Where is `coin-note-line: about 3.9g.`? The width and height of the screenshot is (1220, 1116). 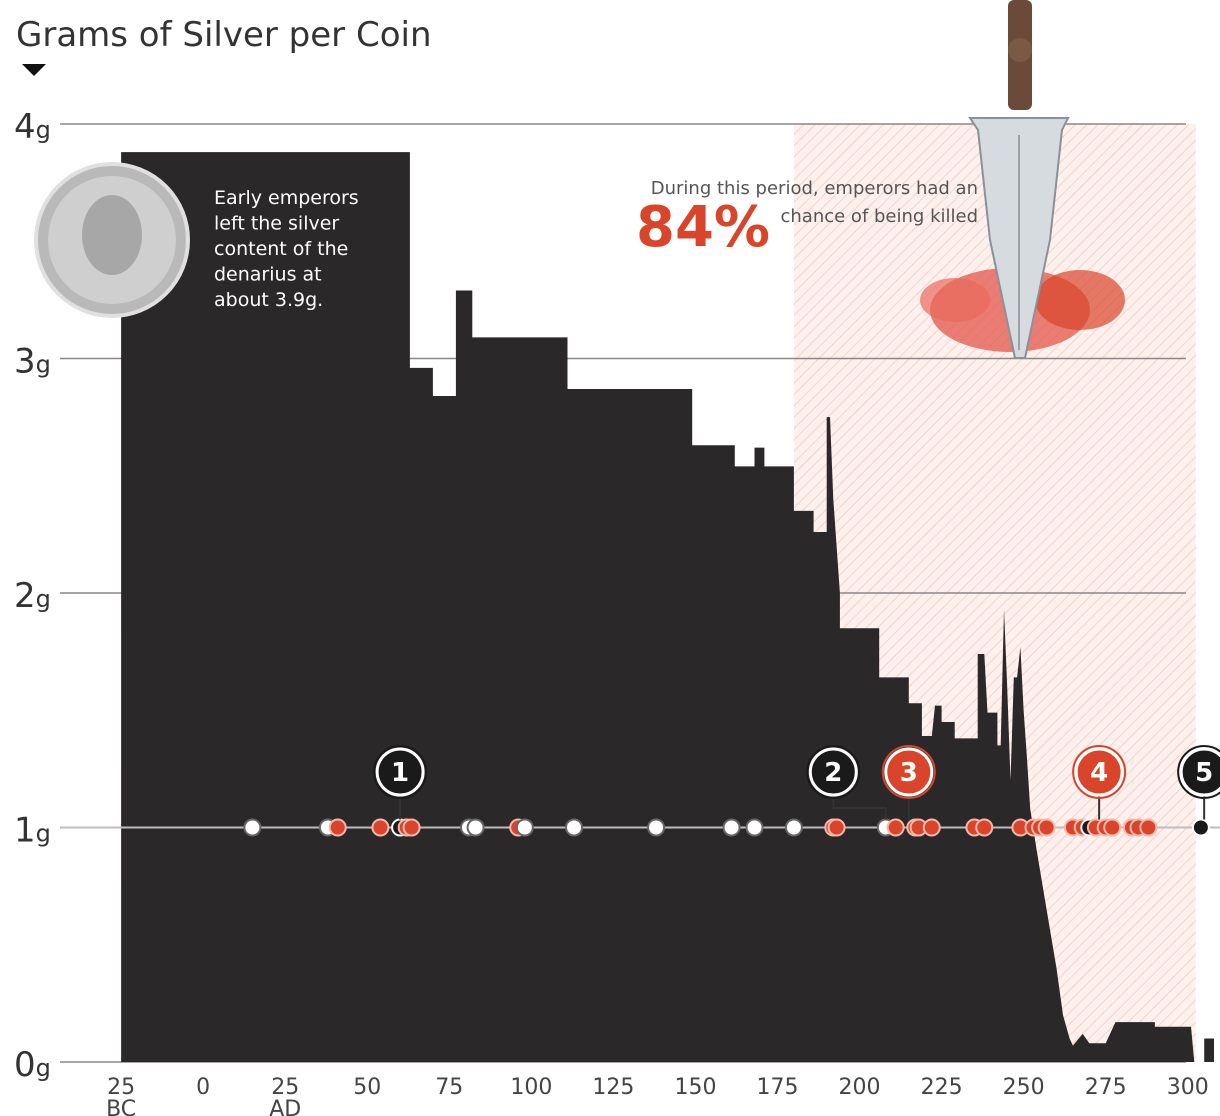
coin-note-line: about 3.9g. is located at coordinates (268, 300).